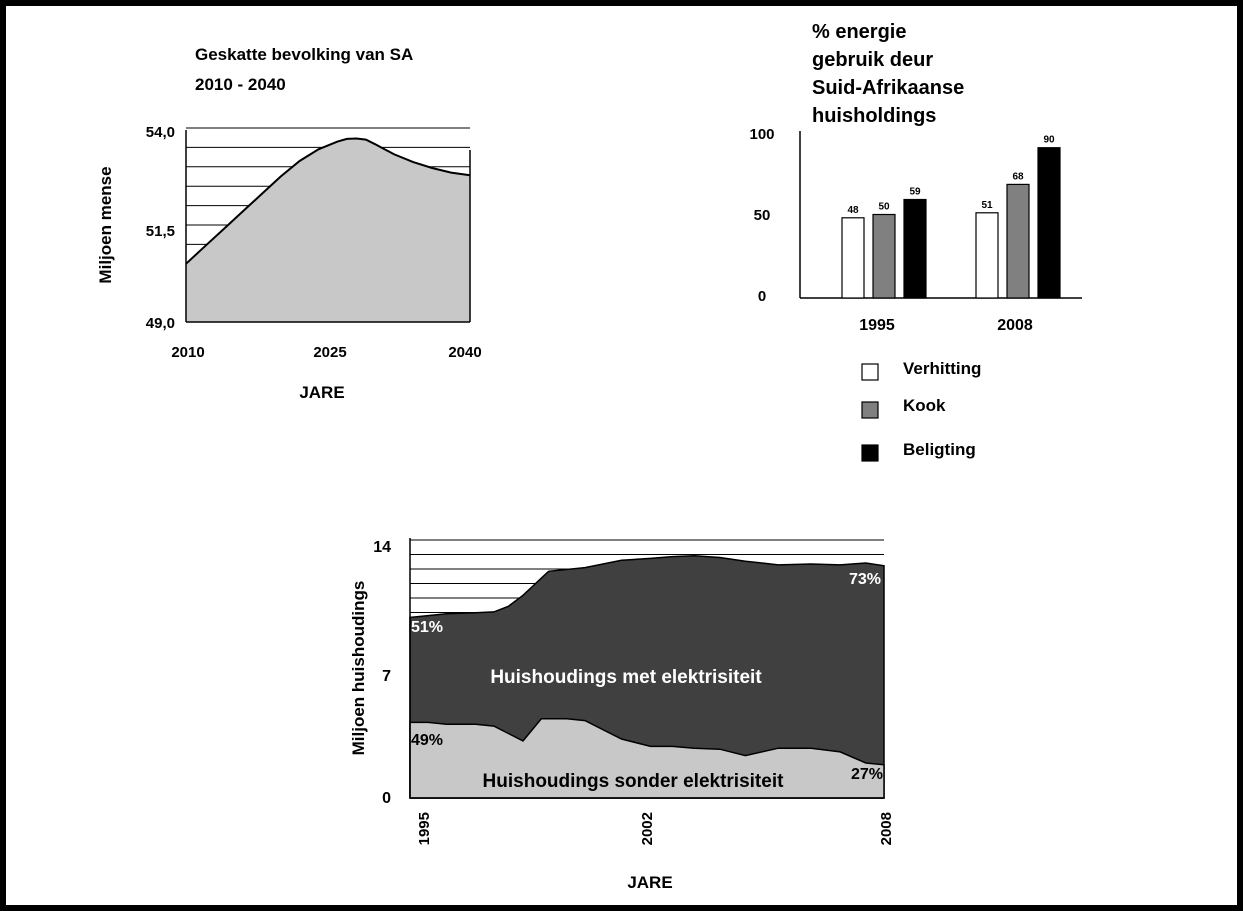 Image resolution: width=1243 pixels, height=911 pixels. I want to click on bar-value-label: 48, so click(853, 210).